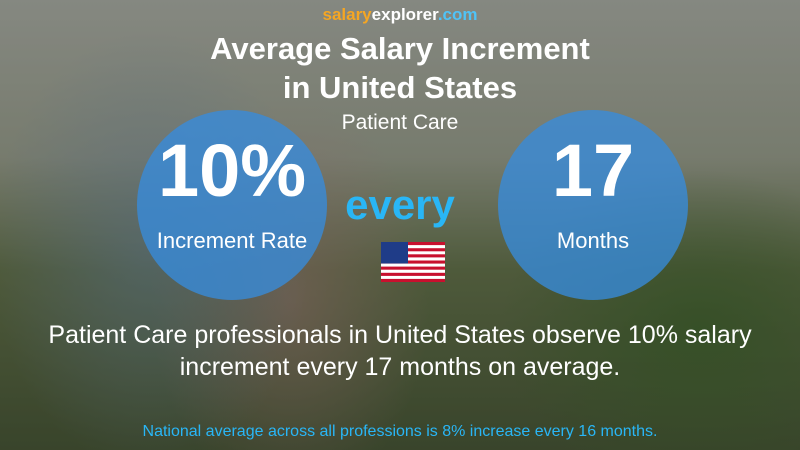 The image size is (800, 450). I want to click on brand: salaryexplorer.com, so click(400, 15).